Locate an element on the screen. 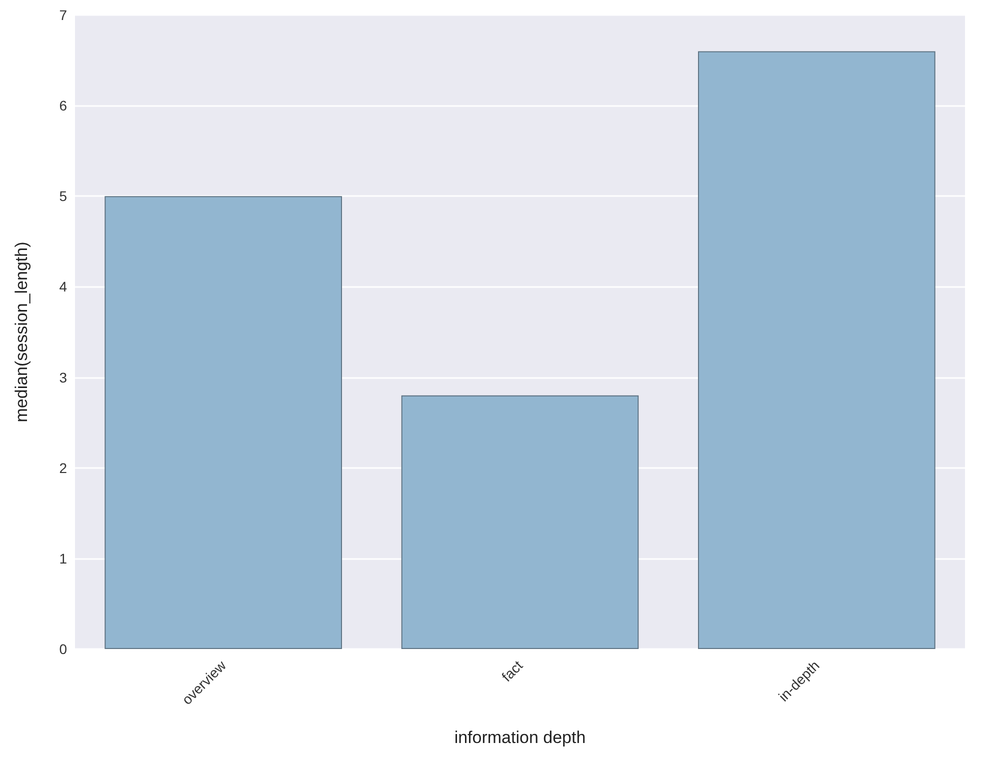  y-tick-label: 1 is located at coordinates (63, 558).